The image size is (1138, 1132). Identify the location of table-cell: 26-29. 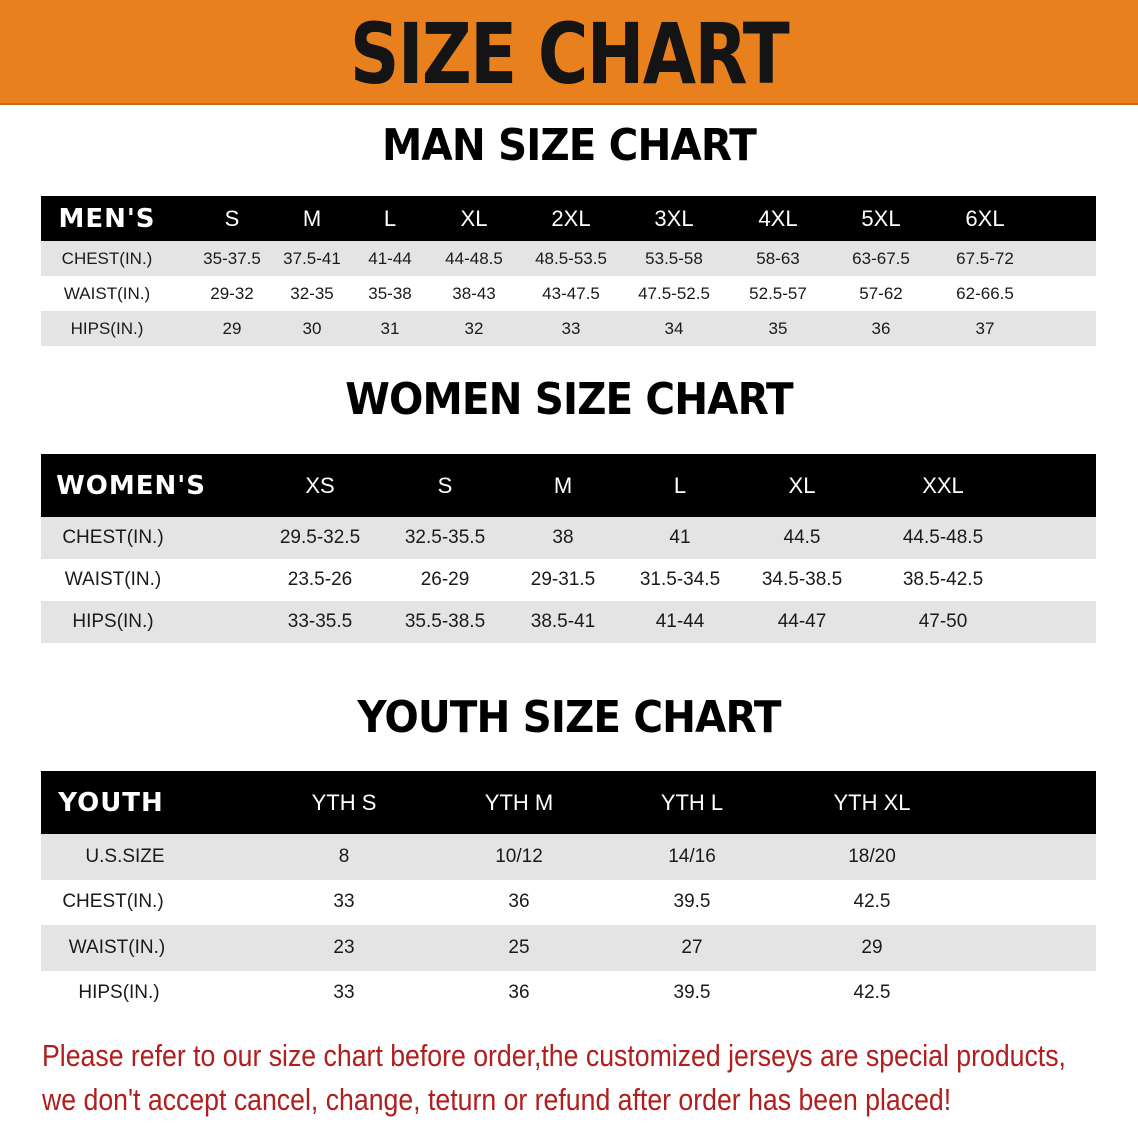
(445, 579).